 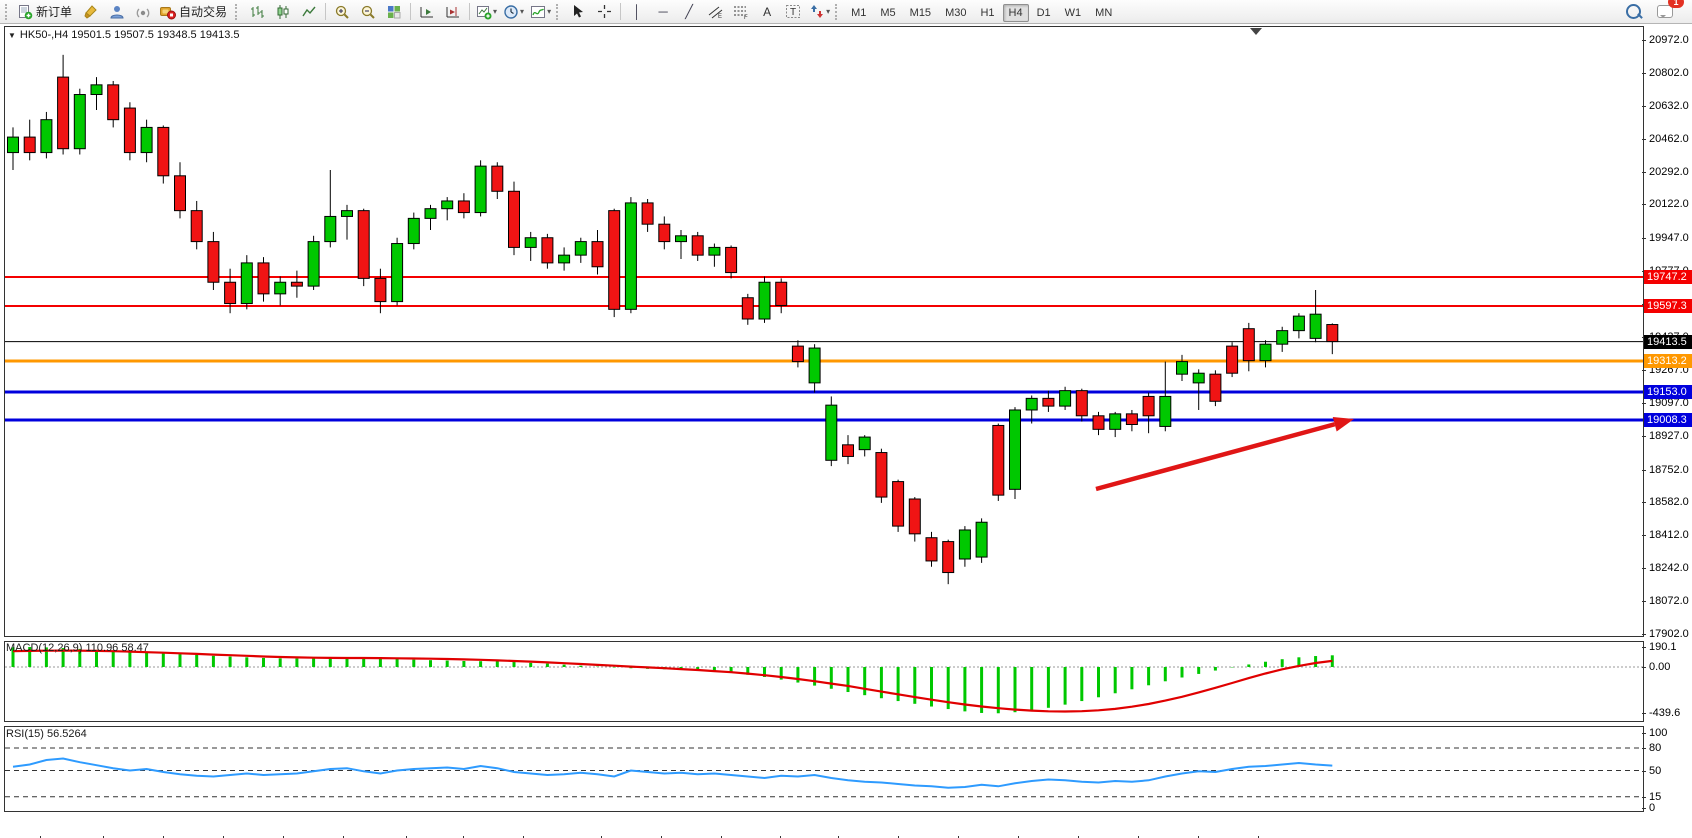 What do you see at coordinates (1668, 11) in the screenshot?
I see `chat-button: 1` at bounding box center [1668, 11].